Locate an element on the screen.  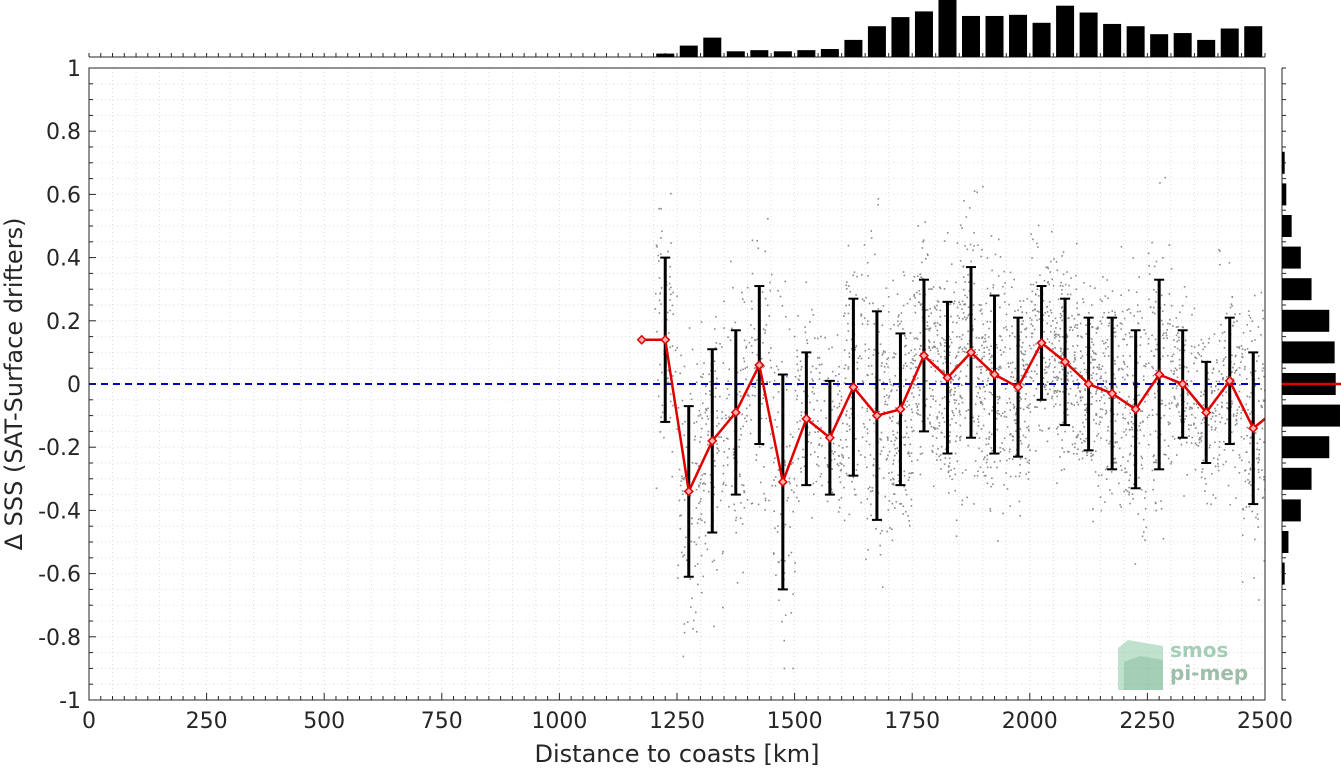
right-hist-bar is located at coordinates (1291, 510).